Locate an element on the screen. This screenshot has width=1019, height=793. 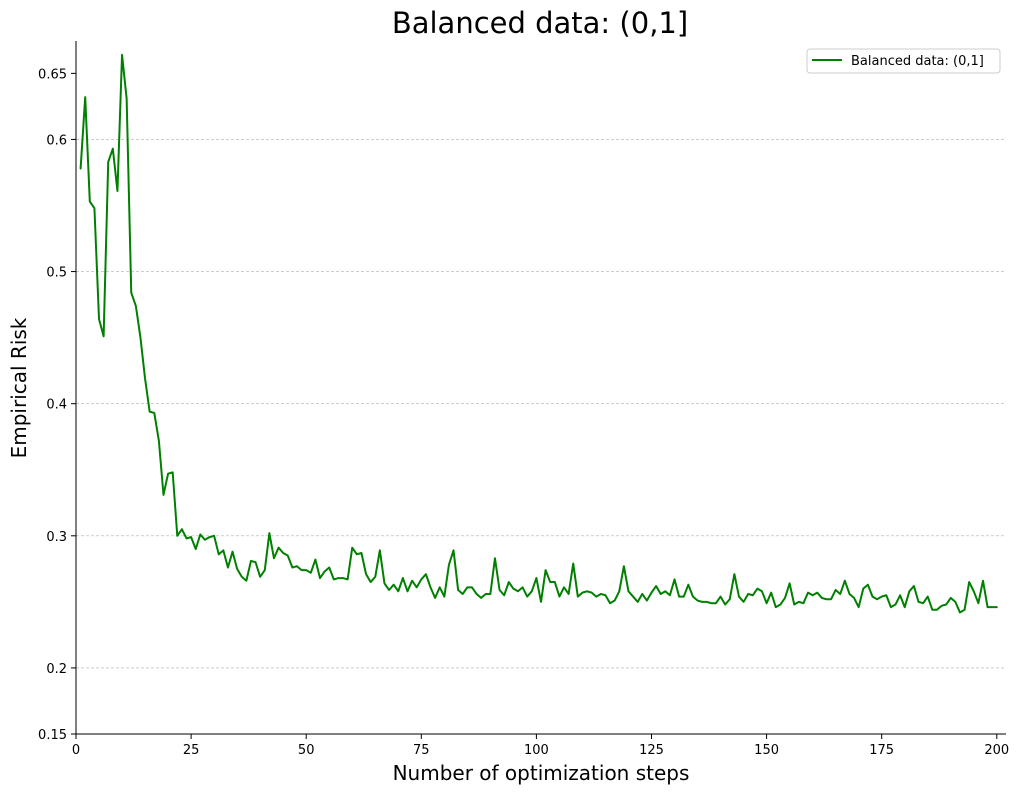
x-tick-label: 25 is located at coordinates (191, 750).